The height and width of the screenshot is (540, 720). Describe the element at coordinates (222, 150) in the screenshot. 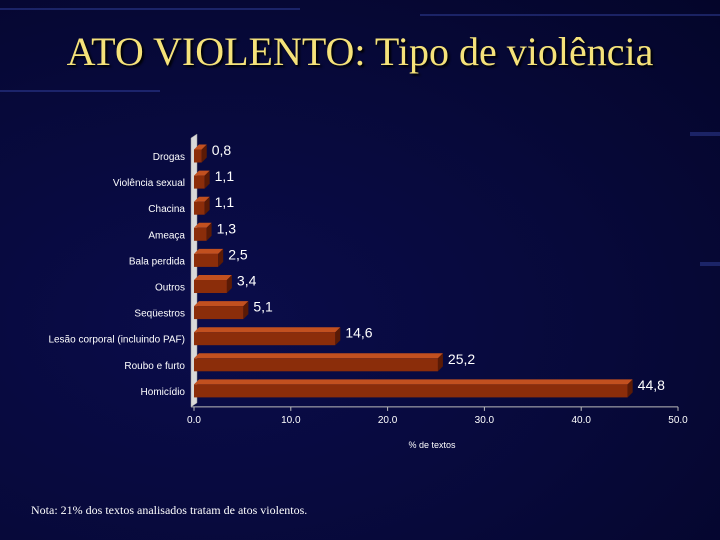

I see `value-label: 0,8` at that location.